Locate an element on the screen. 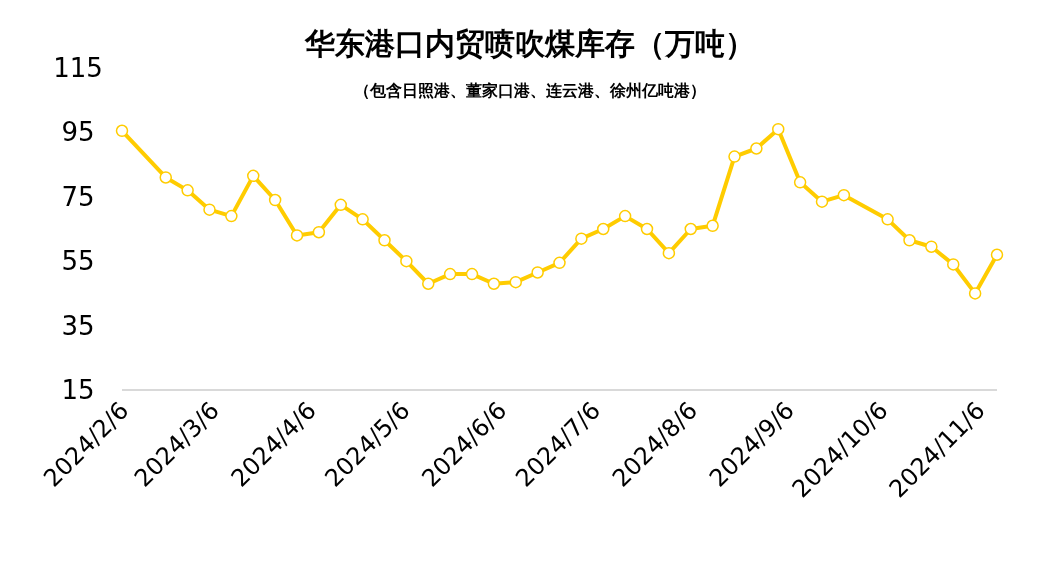 The image size is (1053, 562). chart-title: 华东港口内贸喷吹煤库存（万吨） is located at coordinates (529, 43).